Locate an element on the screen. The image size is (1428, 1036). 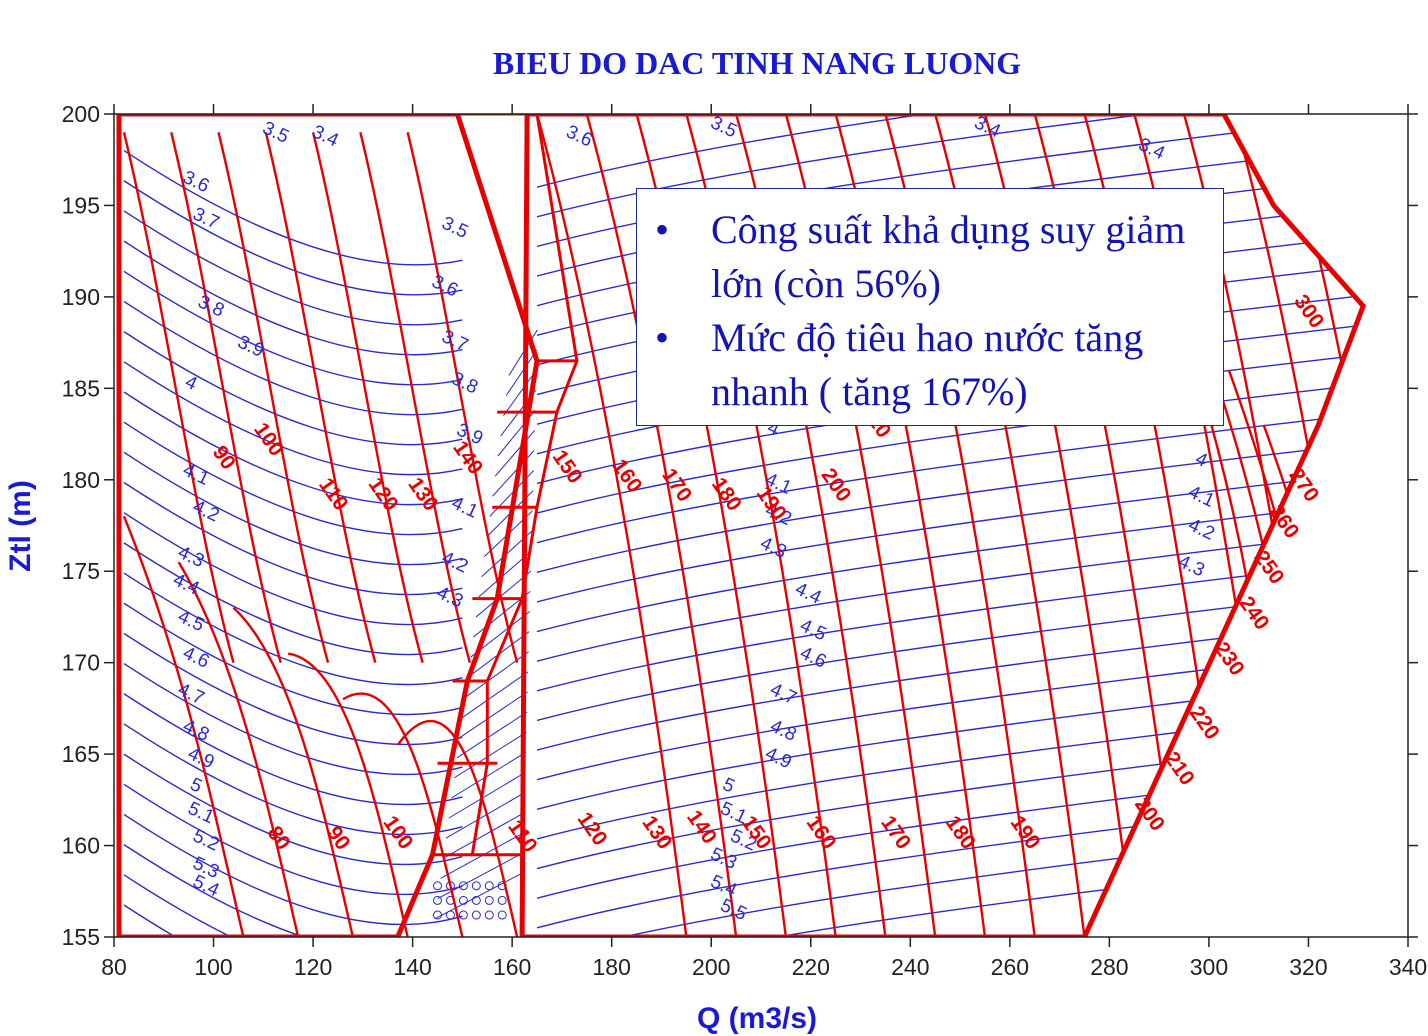
x-tick-label: 100 is located at coordinates (213, 967).